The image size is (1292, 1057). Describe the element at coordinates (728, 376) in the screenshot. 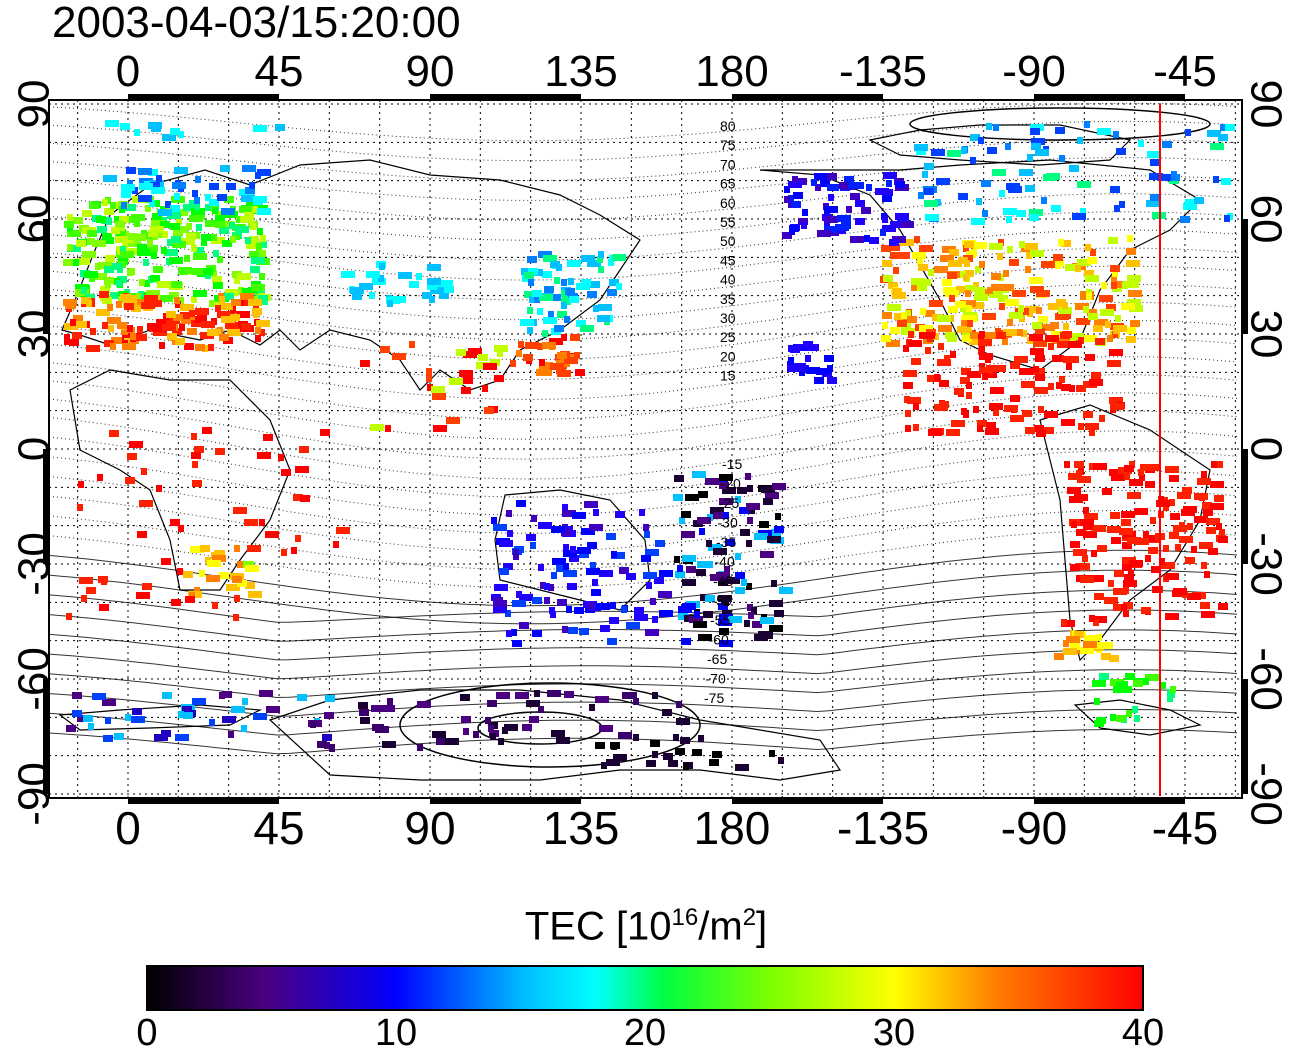

I see `mlat-label: 15` at that location.